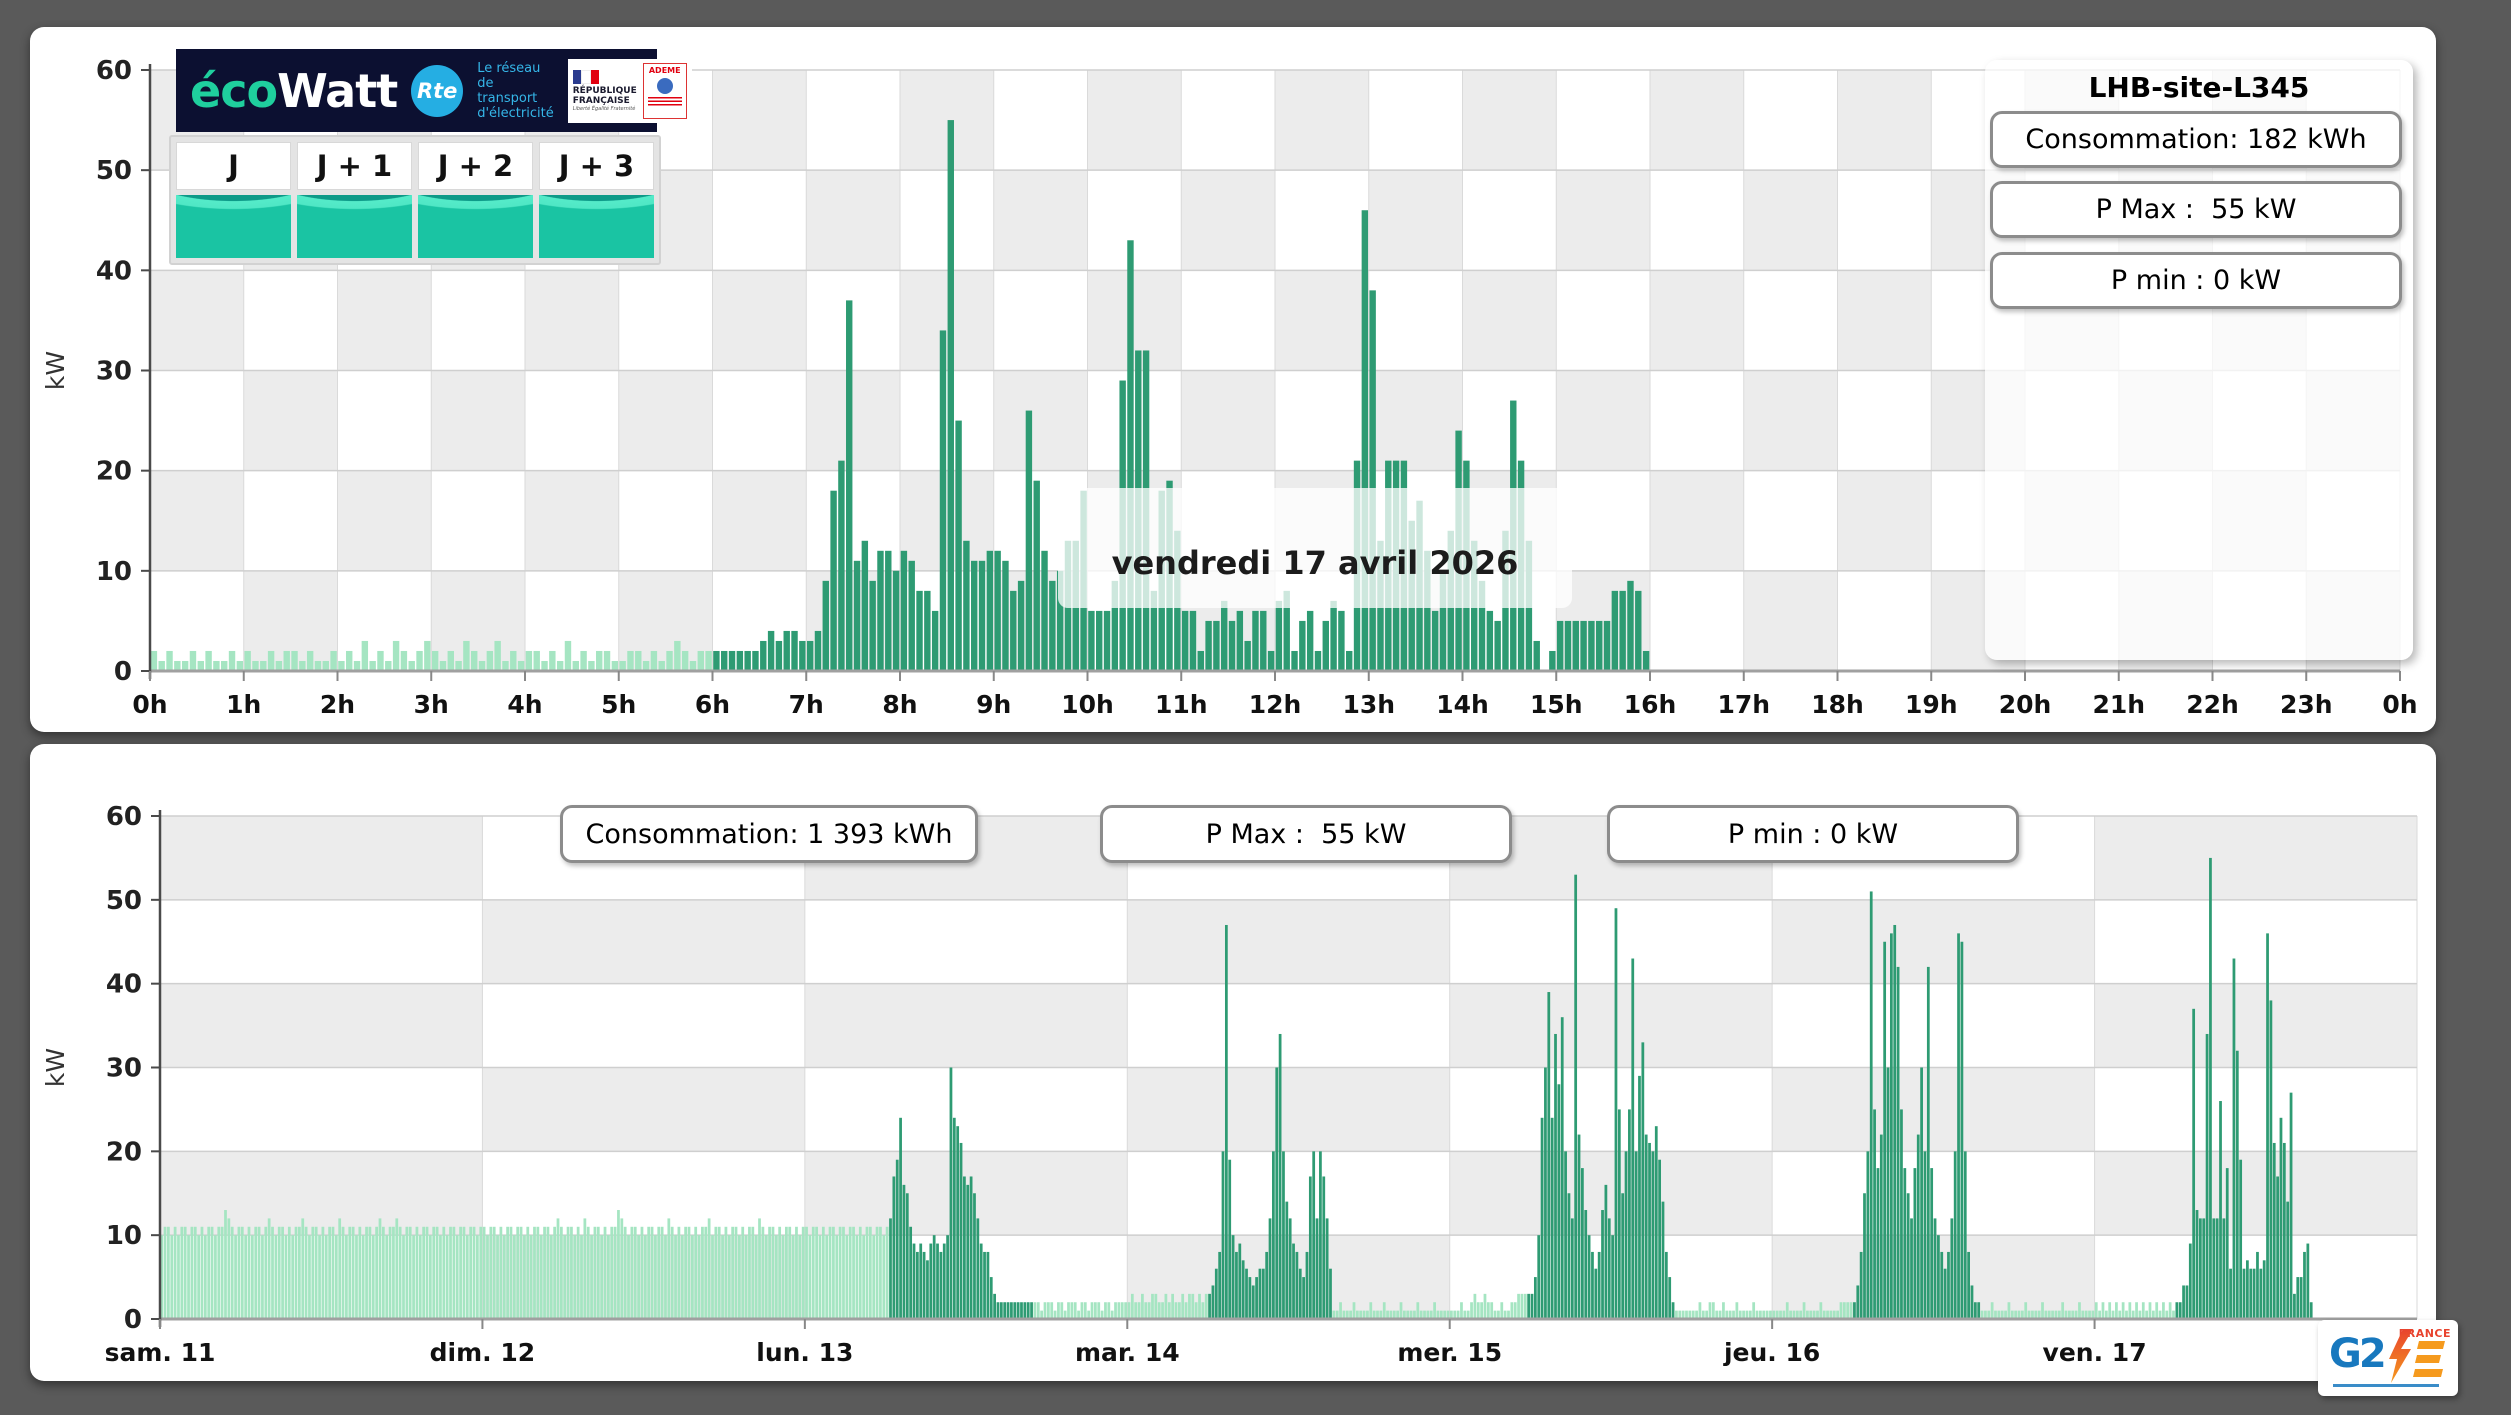 This screenshot has height=1415, width=2511. I want to click on rte-logo-icon: Rte, so click(437, 90).